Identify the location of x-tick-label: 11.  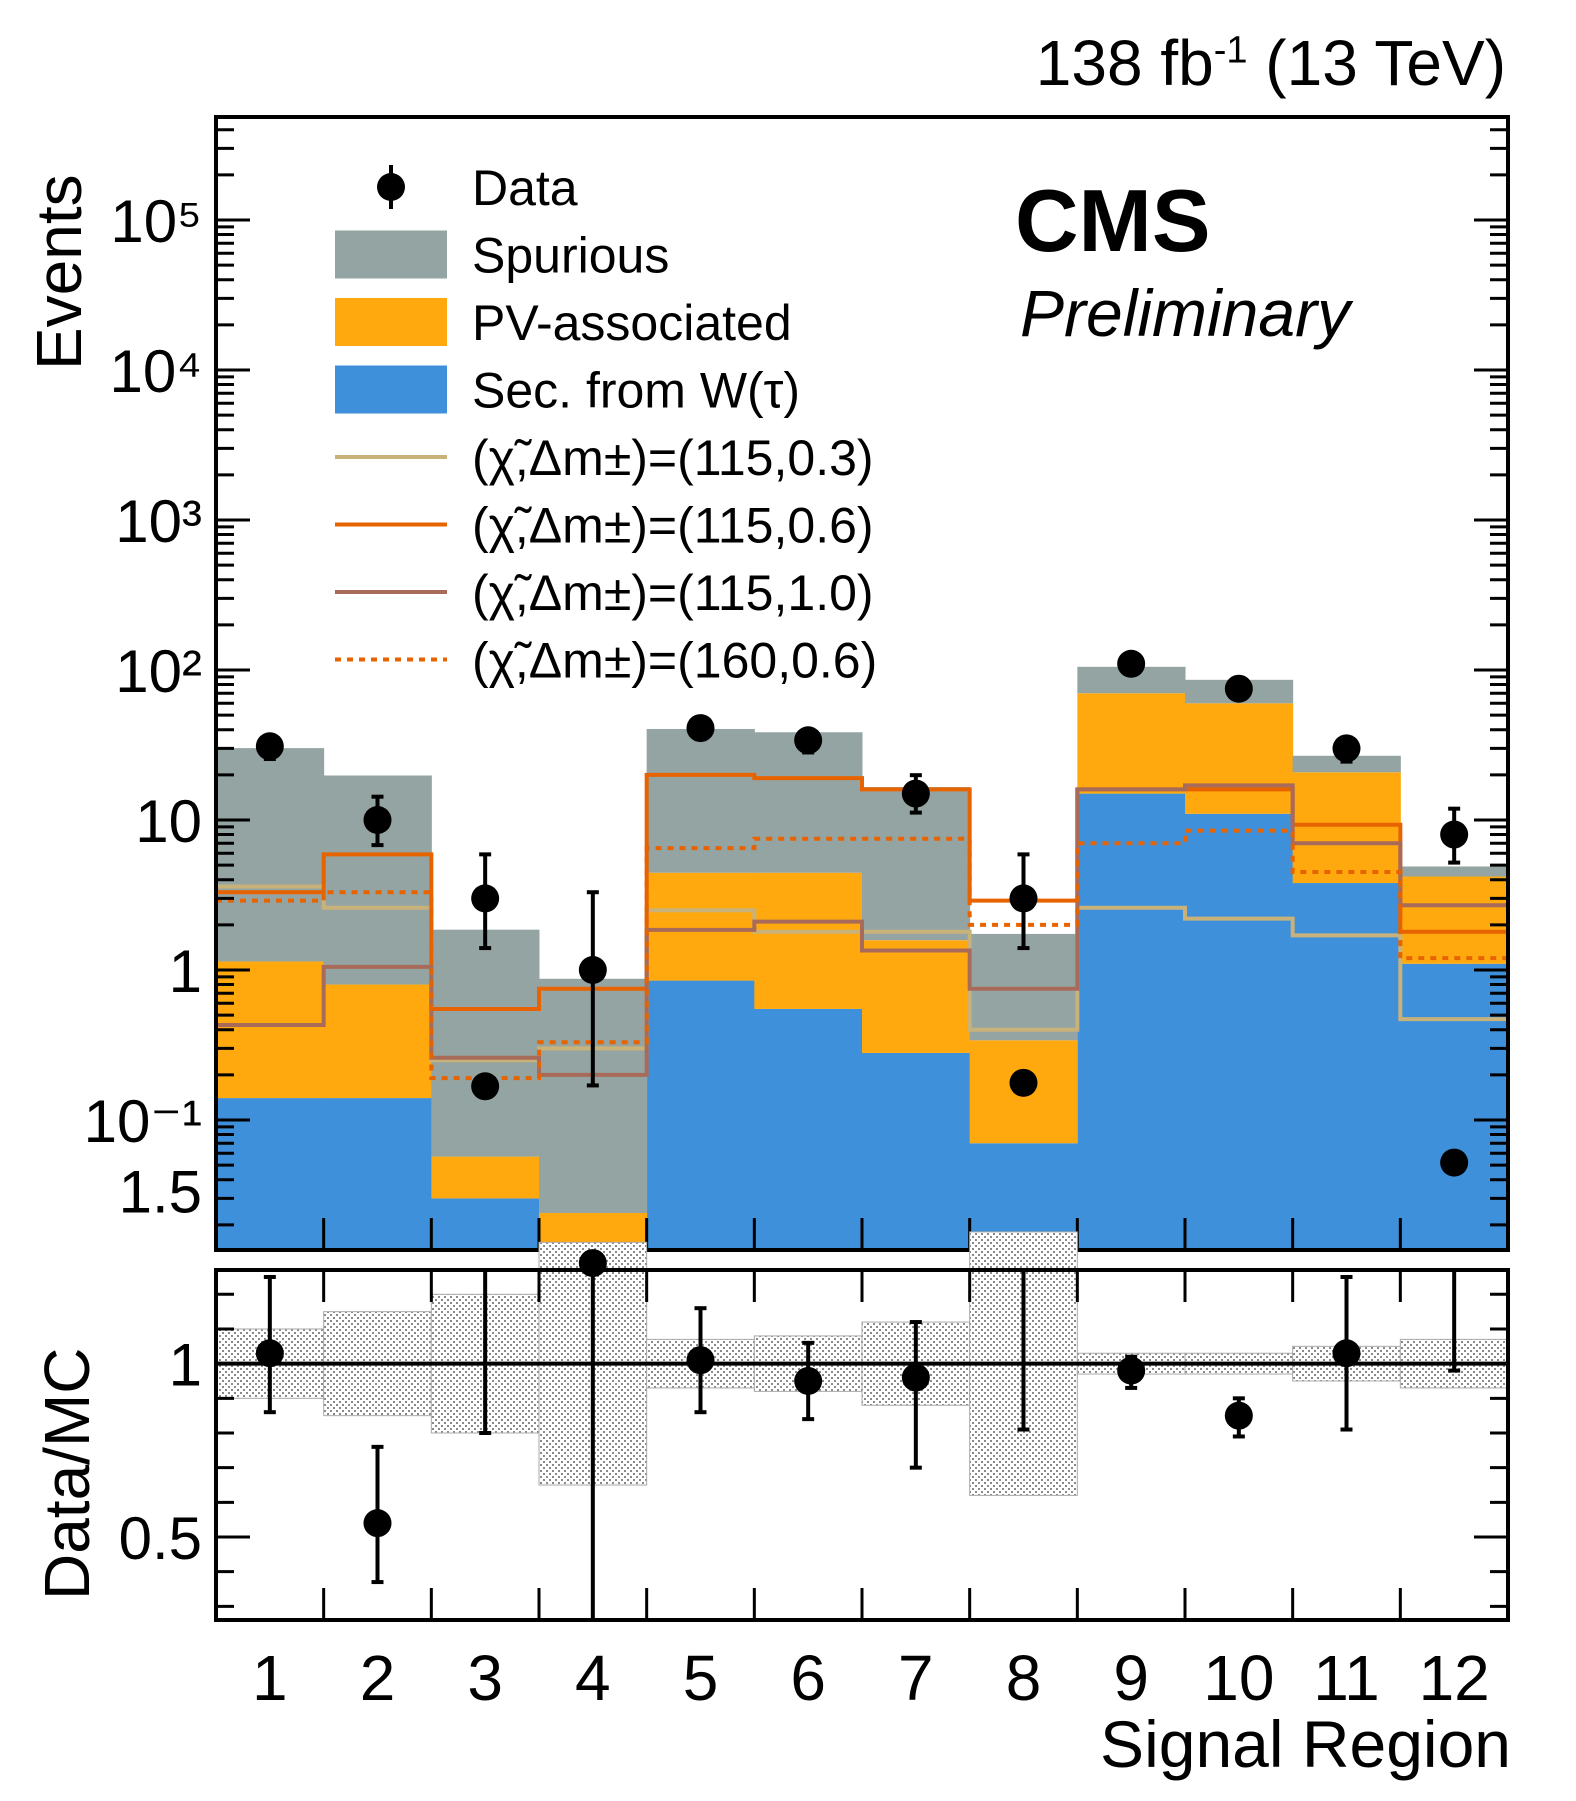
(1346, 1678).